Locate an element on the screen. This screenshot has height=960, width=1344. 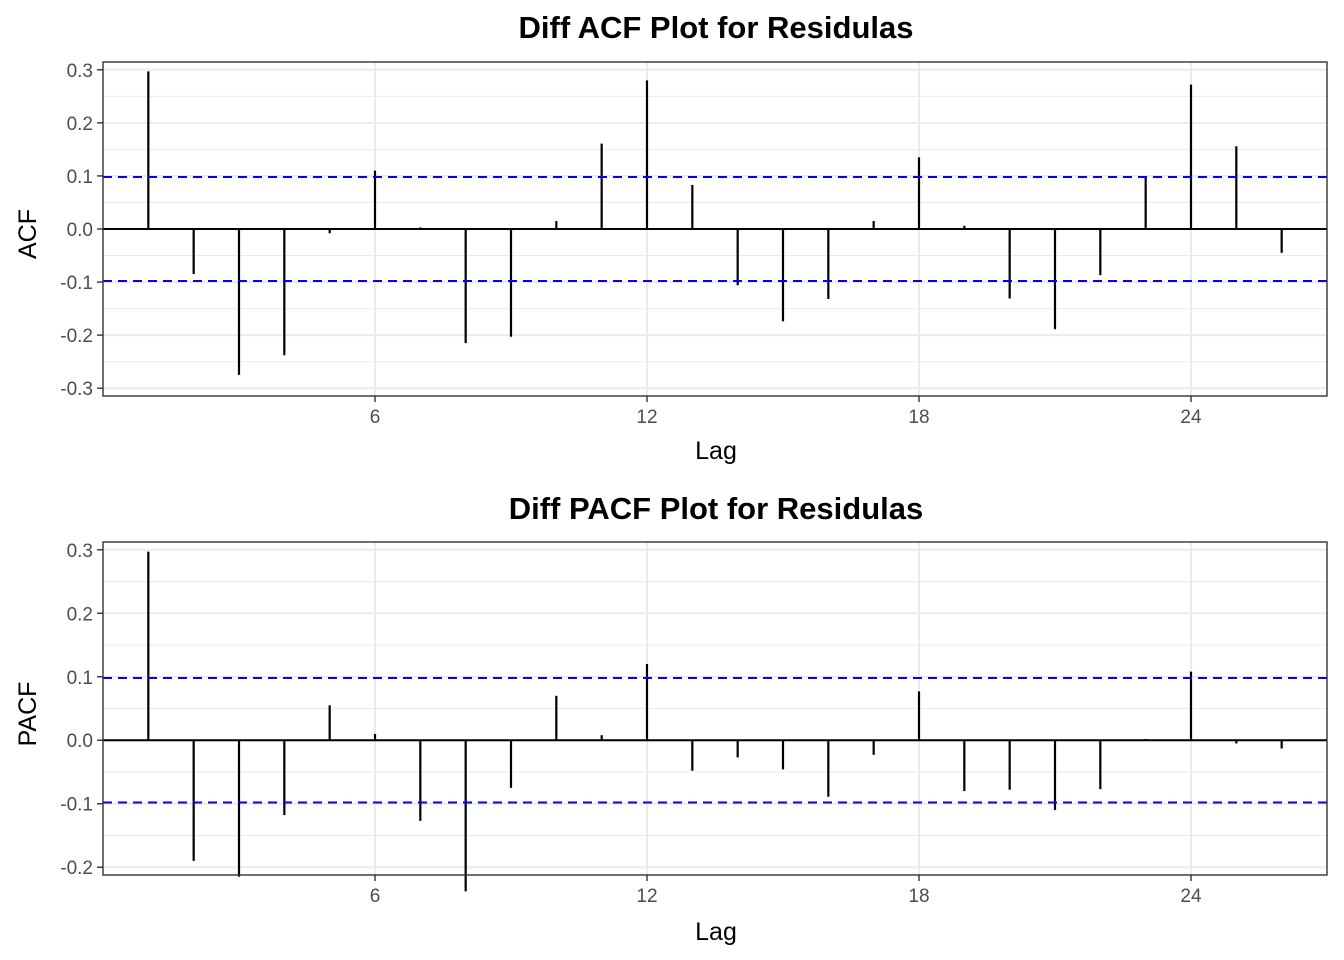
pacf-x-tick-label: 12 is located at coordinates (646, 896).